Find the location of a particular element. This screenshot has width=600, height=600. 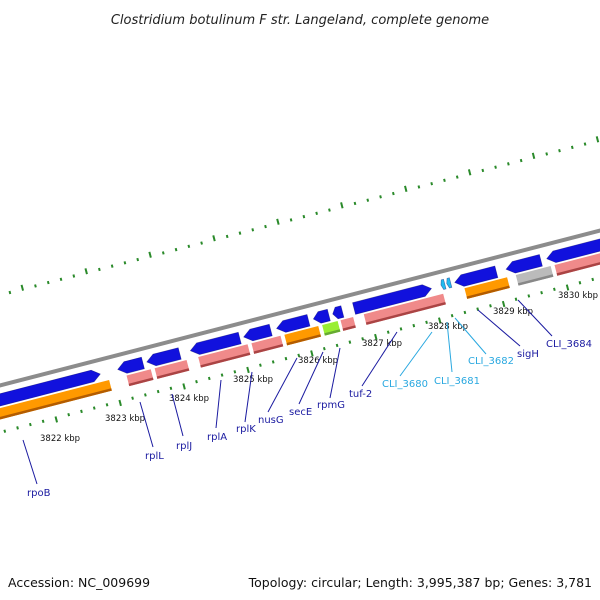

gene-label: rpoB is located at coordinates (39, 493).